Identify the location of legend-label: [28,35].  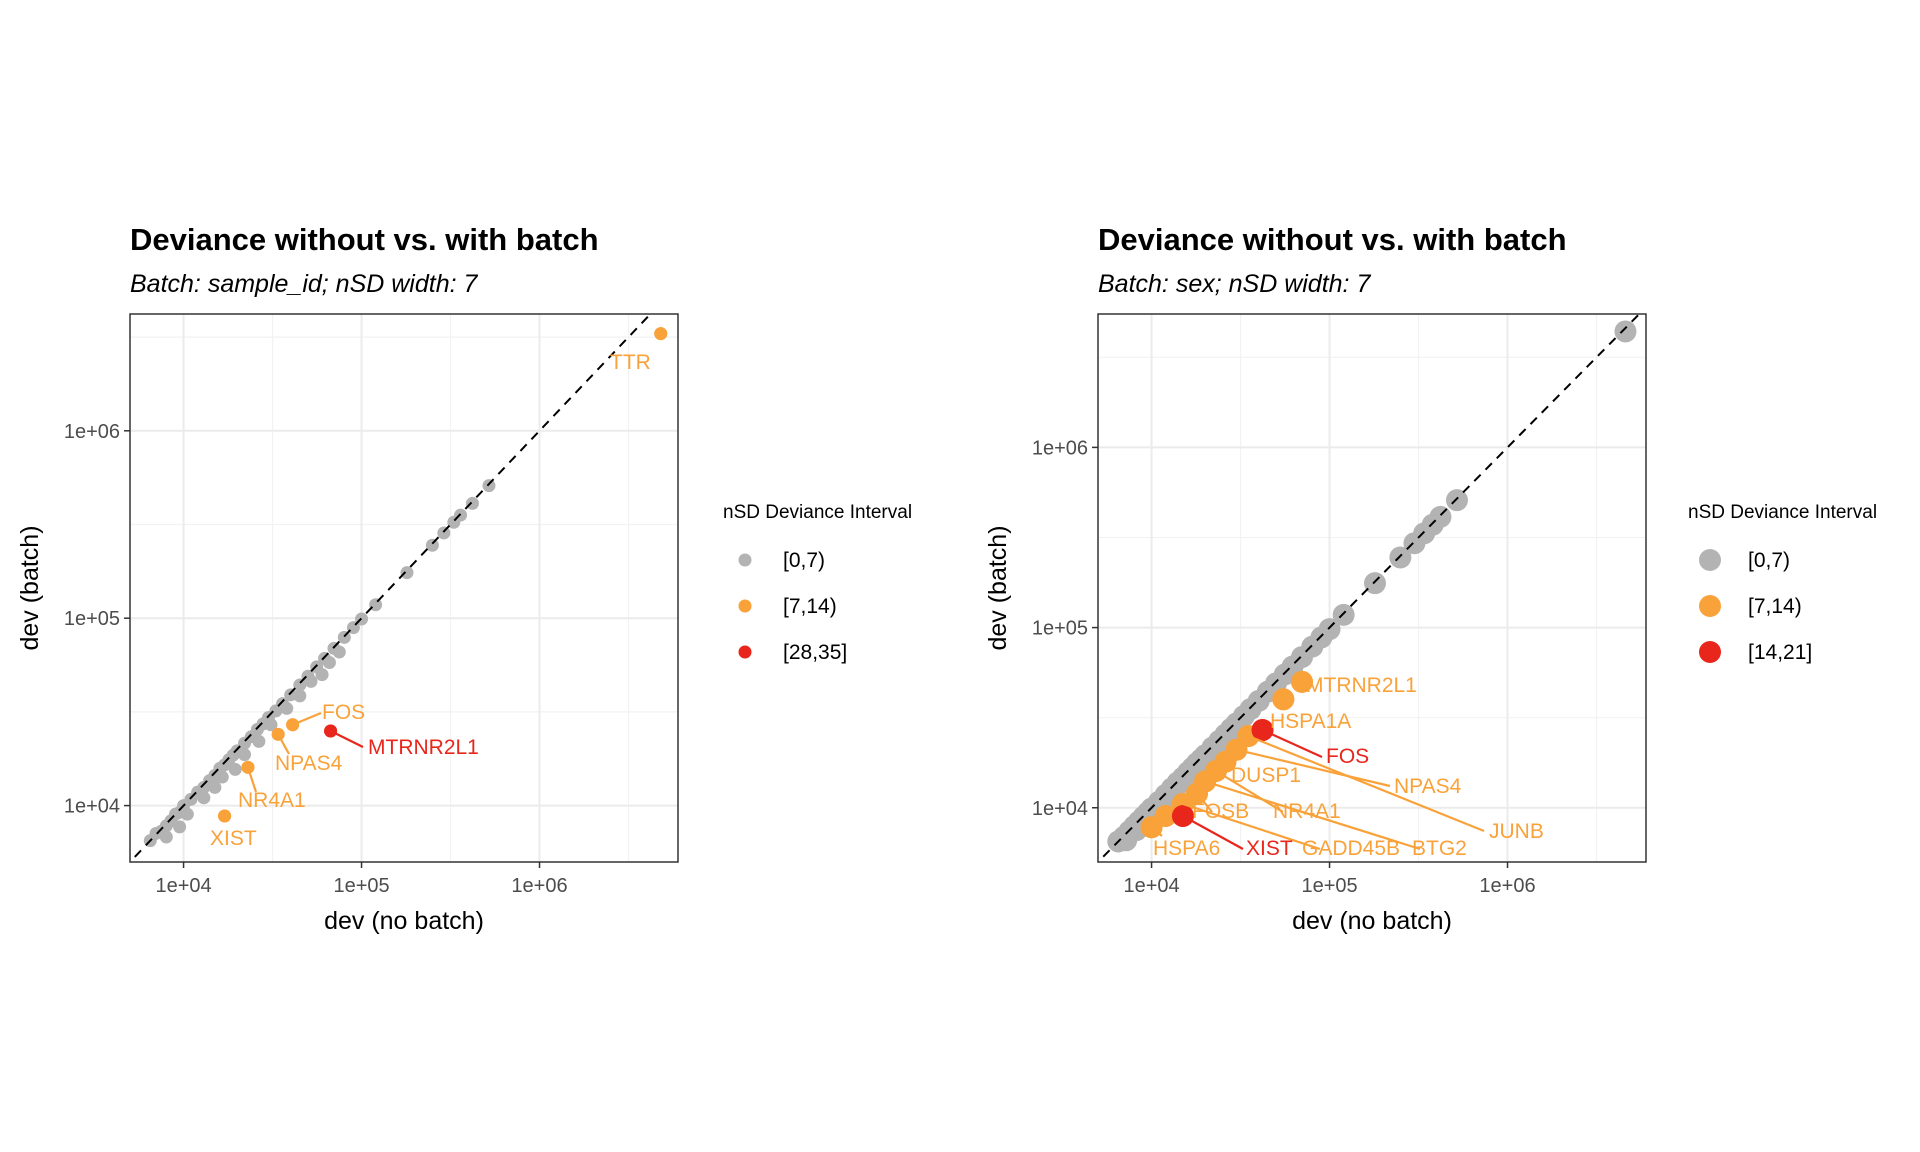
(815, 652).